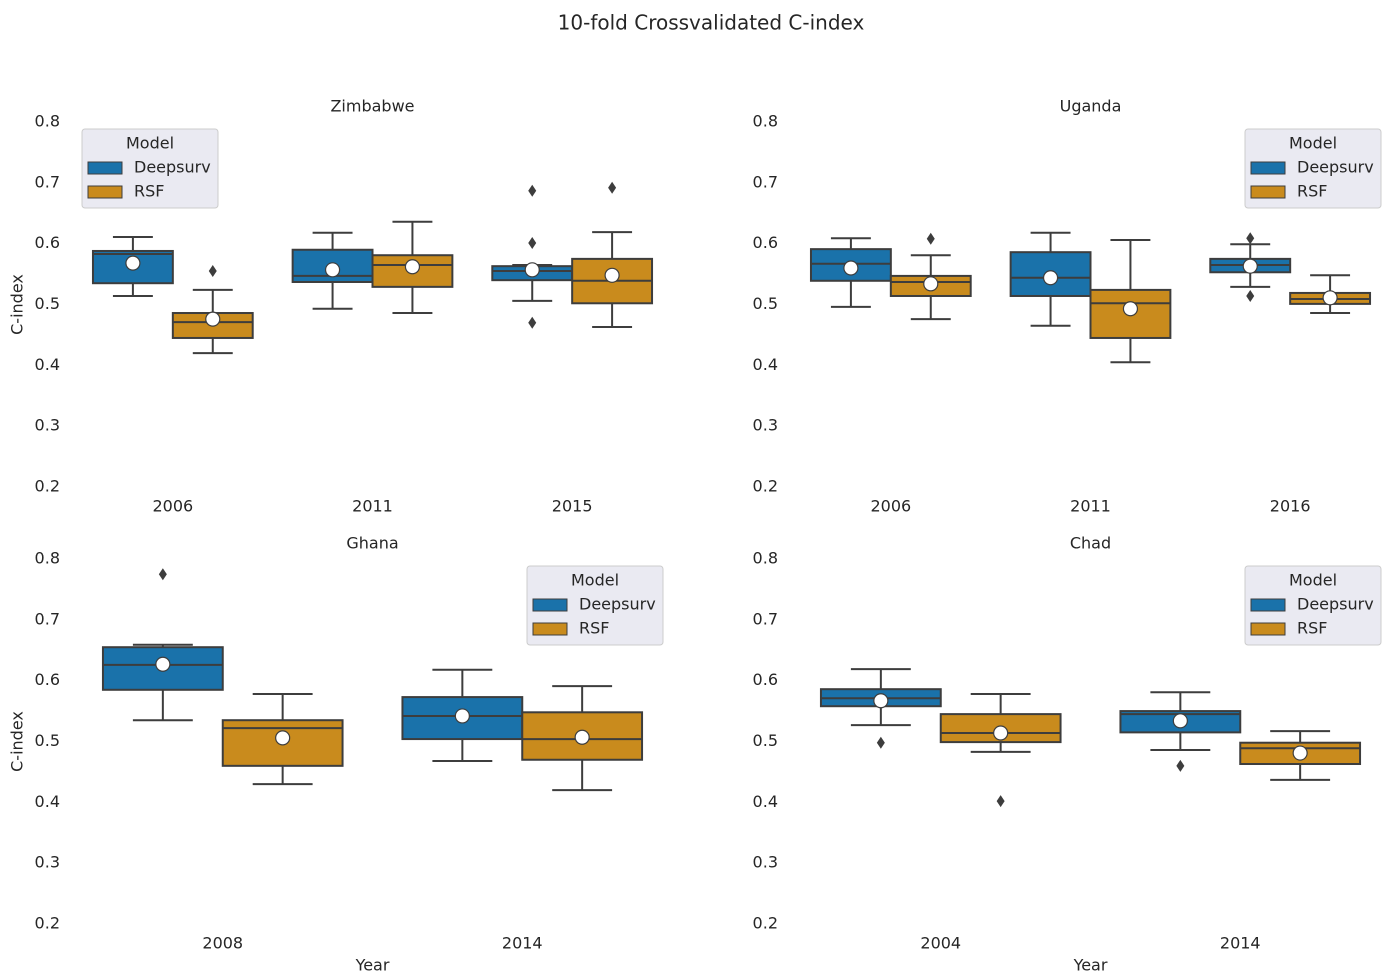  Describe the element at coordinates (572, 506) in the screenshot. I see `x-tick-label: 2015` at that location.